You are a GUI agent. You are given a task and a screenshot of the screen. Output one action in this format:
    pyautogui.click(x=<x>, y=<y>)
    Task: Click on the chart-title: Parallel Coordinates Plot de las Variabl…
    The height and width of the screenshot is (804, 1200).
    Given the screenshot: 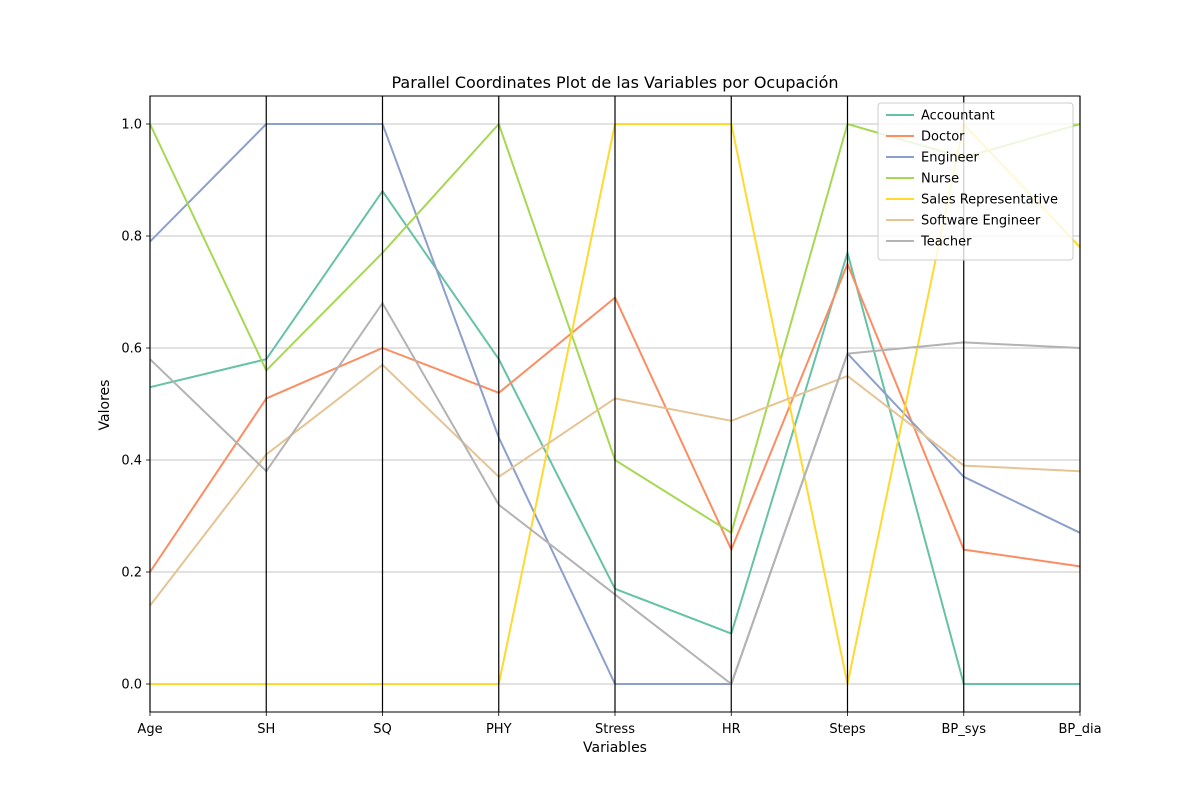 What is the action you would take?
    pyautogui.click(x=615, y=82)
    